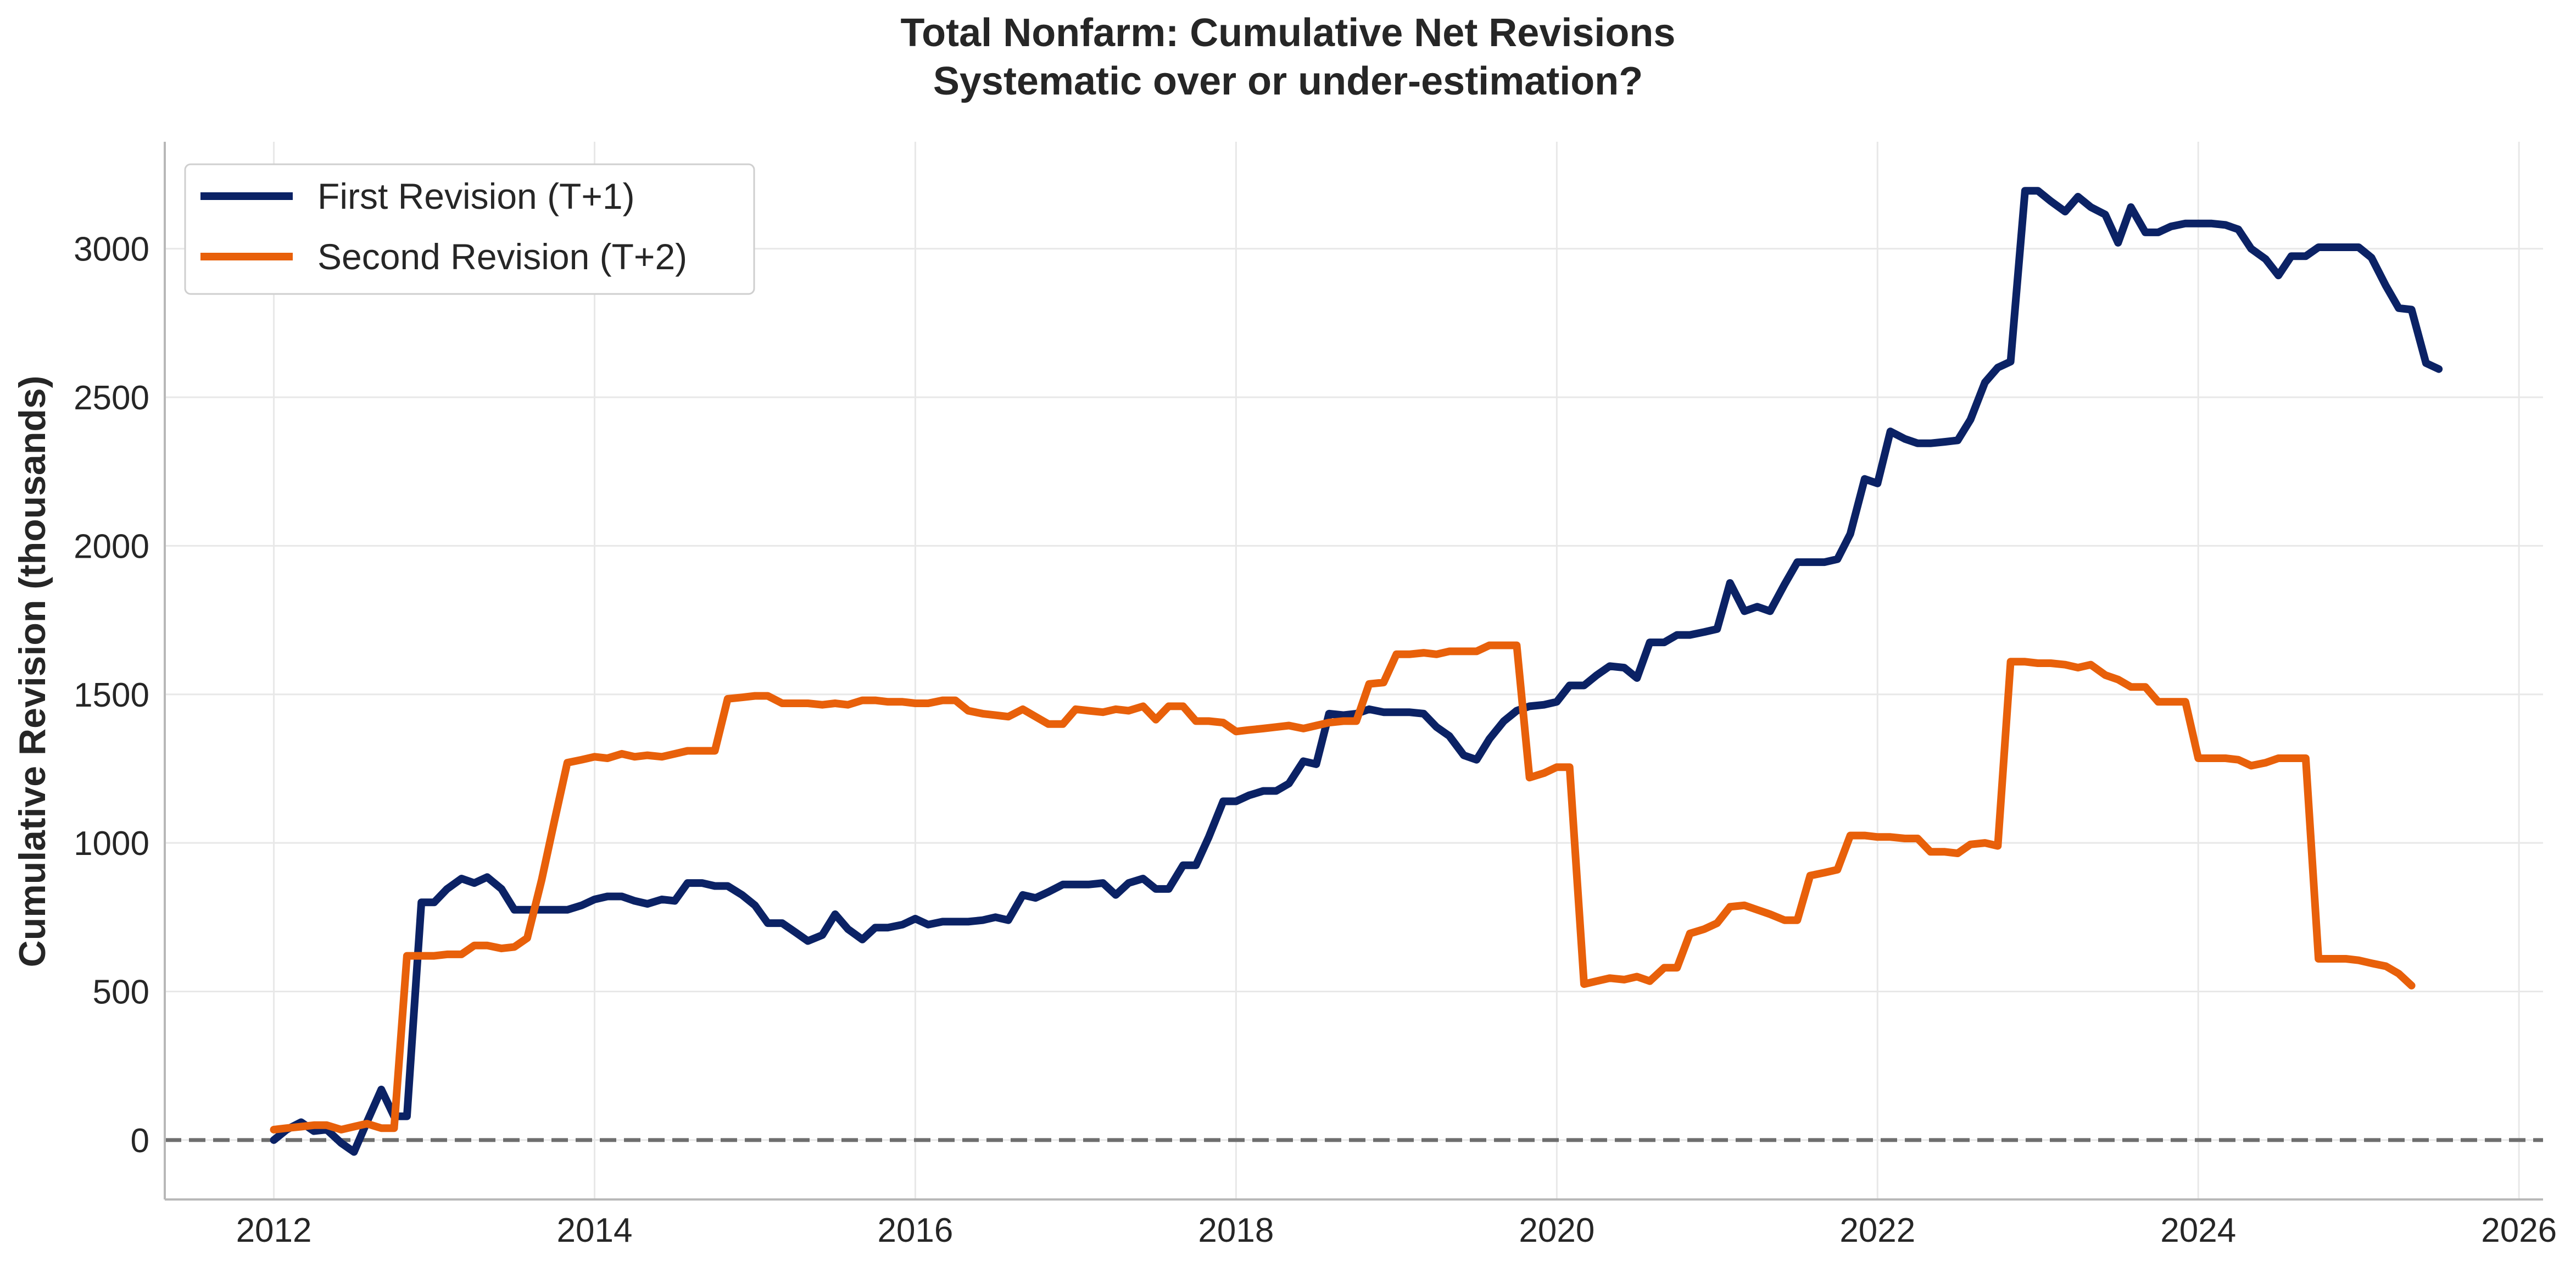  What do you see at coordinates (1236, 1230) in the screenshot?
I see `x-tick-label: 2018` at bounding box center [1236, 1230].